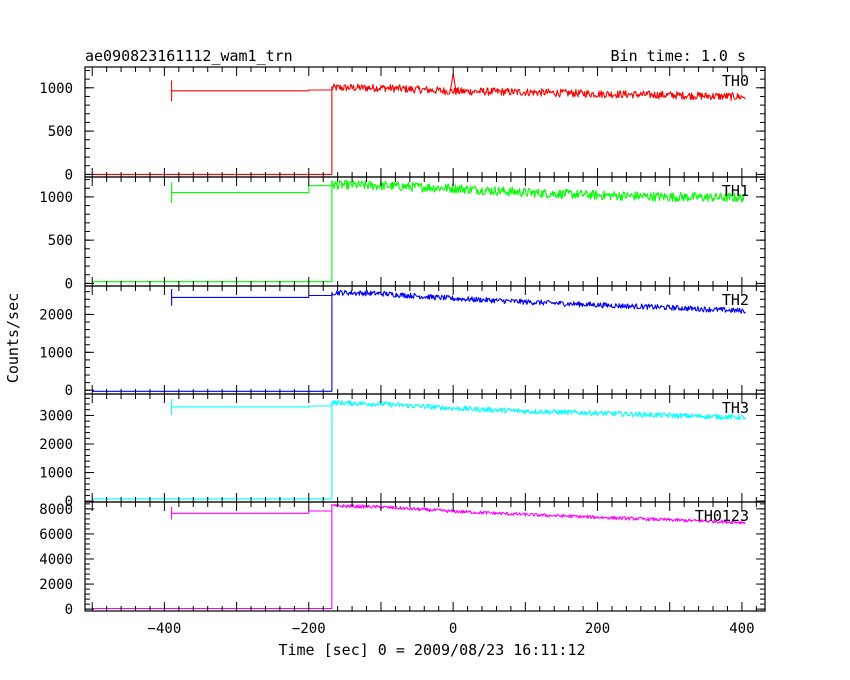  What do you see at coordinates (419, 556) in the screenshot?
I see `series-line-th0123` at bounding box center [419, 556].